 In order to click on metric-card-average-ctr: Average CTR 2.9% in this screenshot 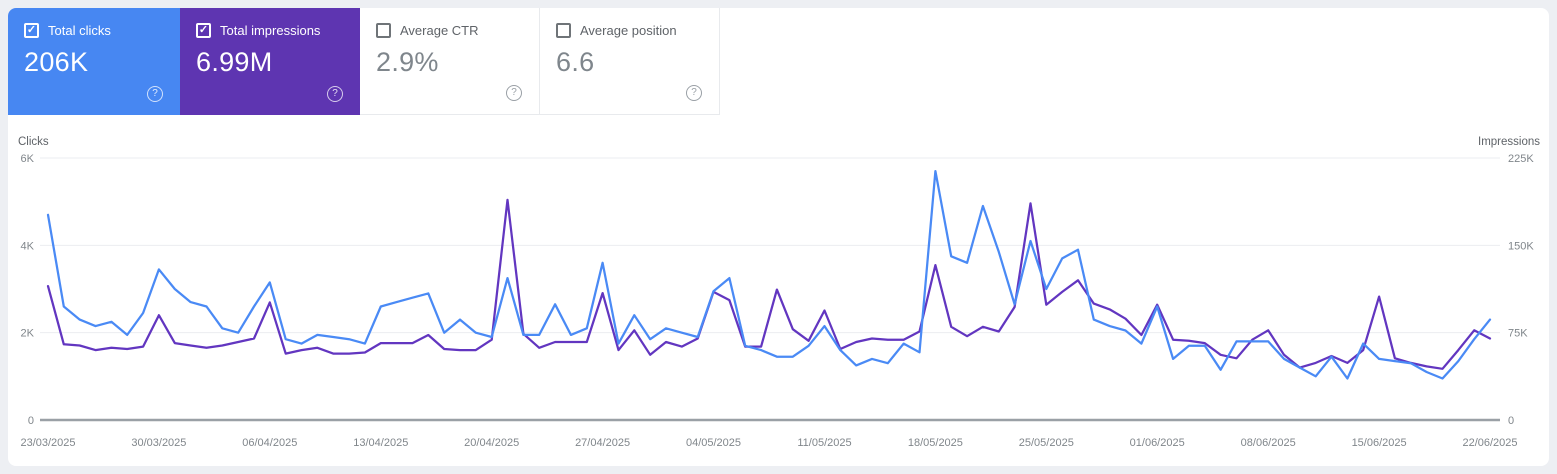, I will do `click(450, 61)`.